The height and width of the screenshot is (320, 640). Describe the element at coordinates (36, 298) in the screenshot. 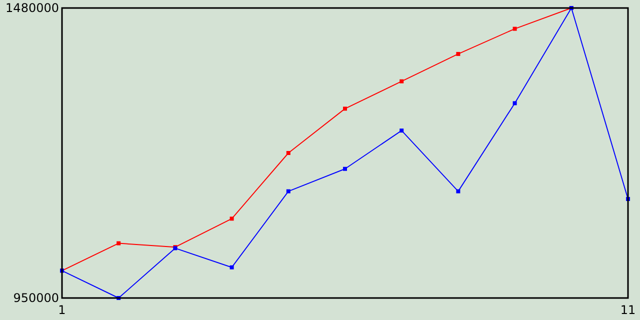

I see `y-tick-label: 950000` at that location.